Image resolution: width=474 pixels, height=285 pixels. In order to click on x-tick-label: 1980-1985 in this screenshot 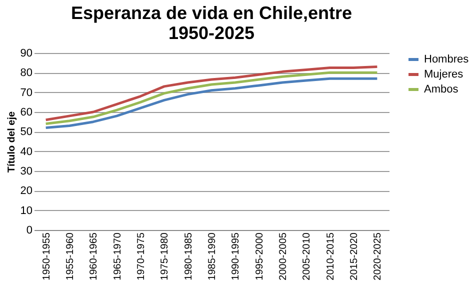, I will do `click(188, 256)`.